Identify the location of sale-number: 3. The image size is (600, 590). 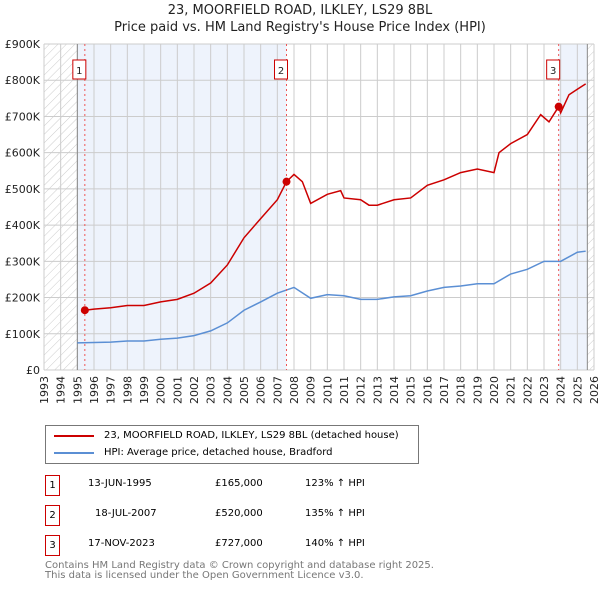
(52, 545).